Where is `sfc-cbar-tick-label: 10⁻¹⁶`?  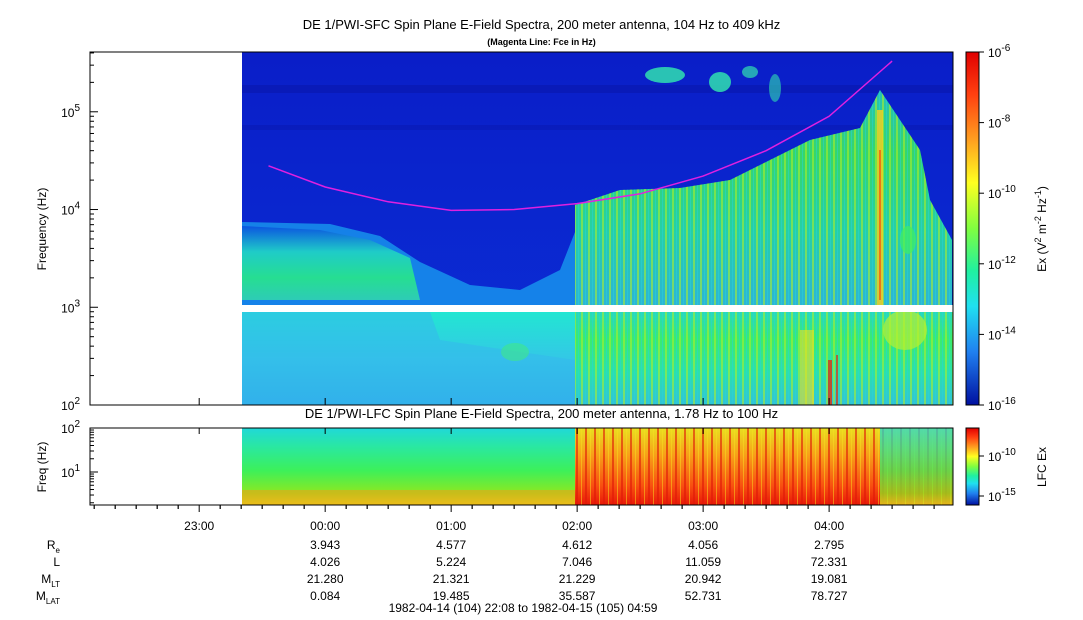 sfc-cbar-tick-label: 10⁻¹⁶ is located at coordinates (1002, 404).